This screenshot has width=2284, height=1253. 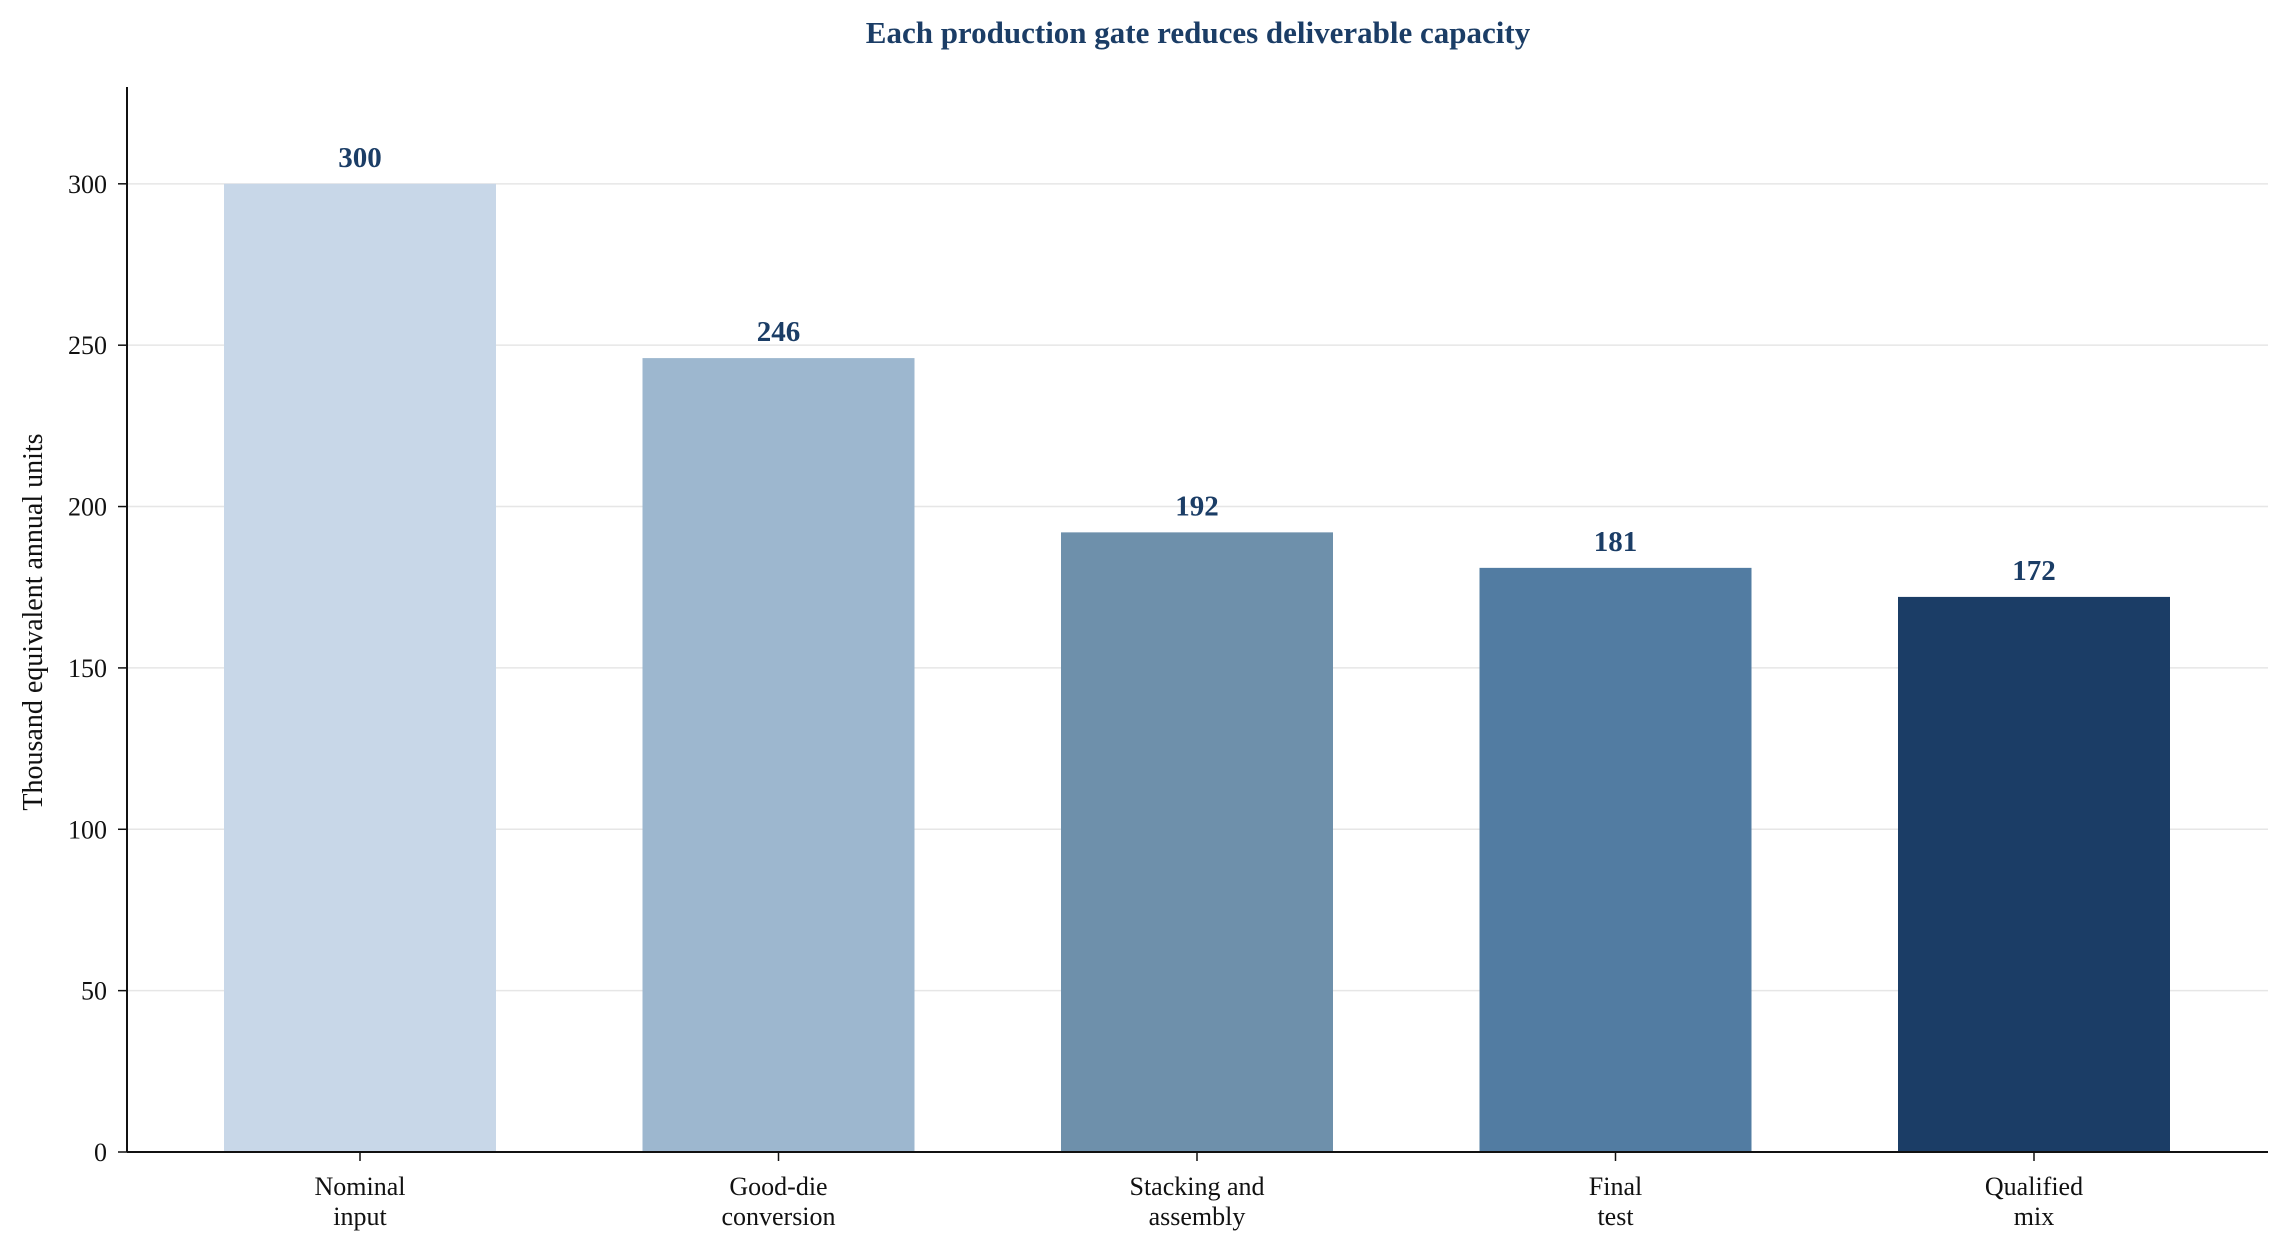 I want to click on y-axis-title: Thousand equivalent annual units, so click(x=33, y=621).